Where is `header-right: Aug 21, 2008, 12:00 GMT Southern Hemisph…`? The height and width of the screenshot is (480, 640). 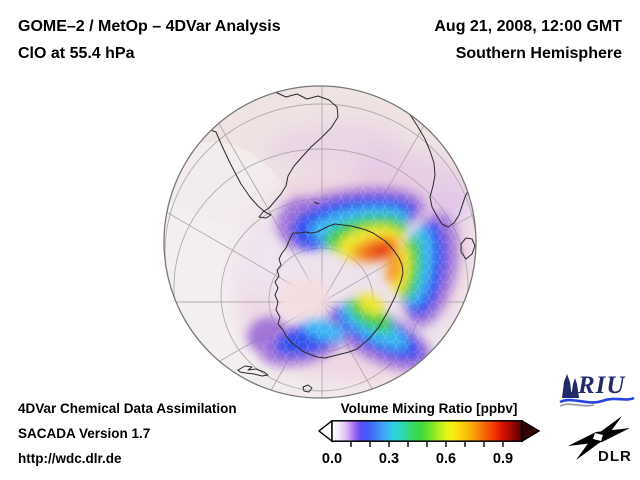 header-right: Aug 21, 2008, 12:00 GMT Southern Hemisph… is located at coordinates (528, 40).